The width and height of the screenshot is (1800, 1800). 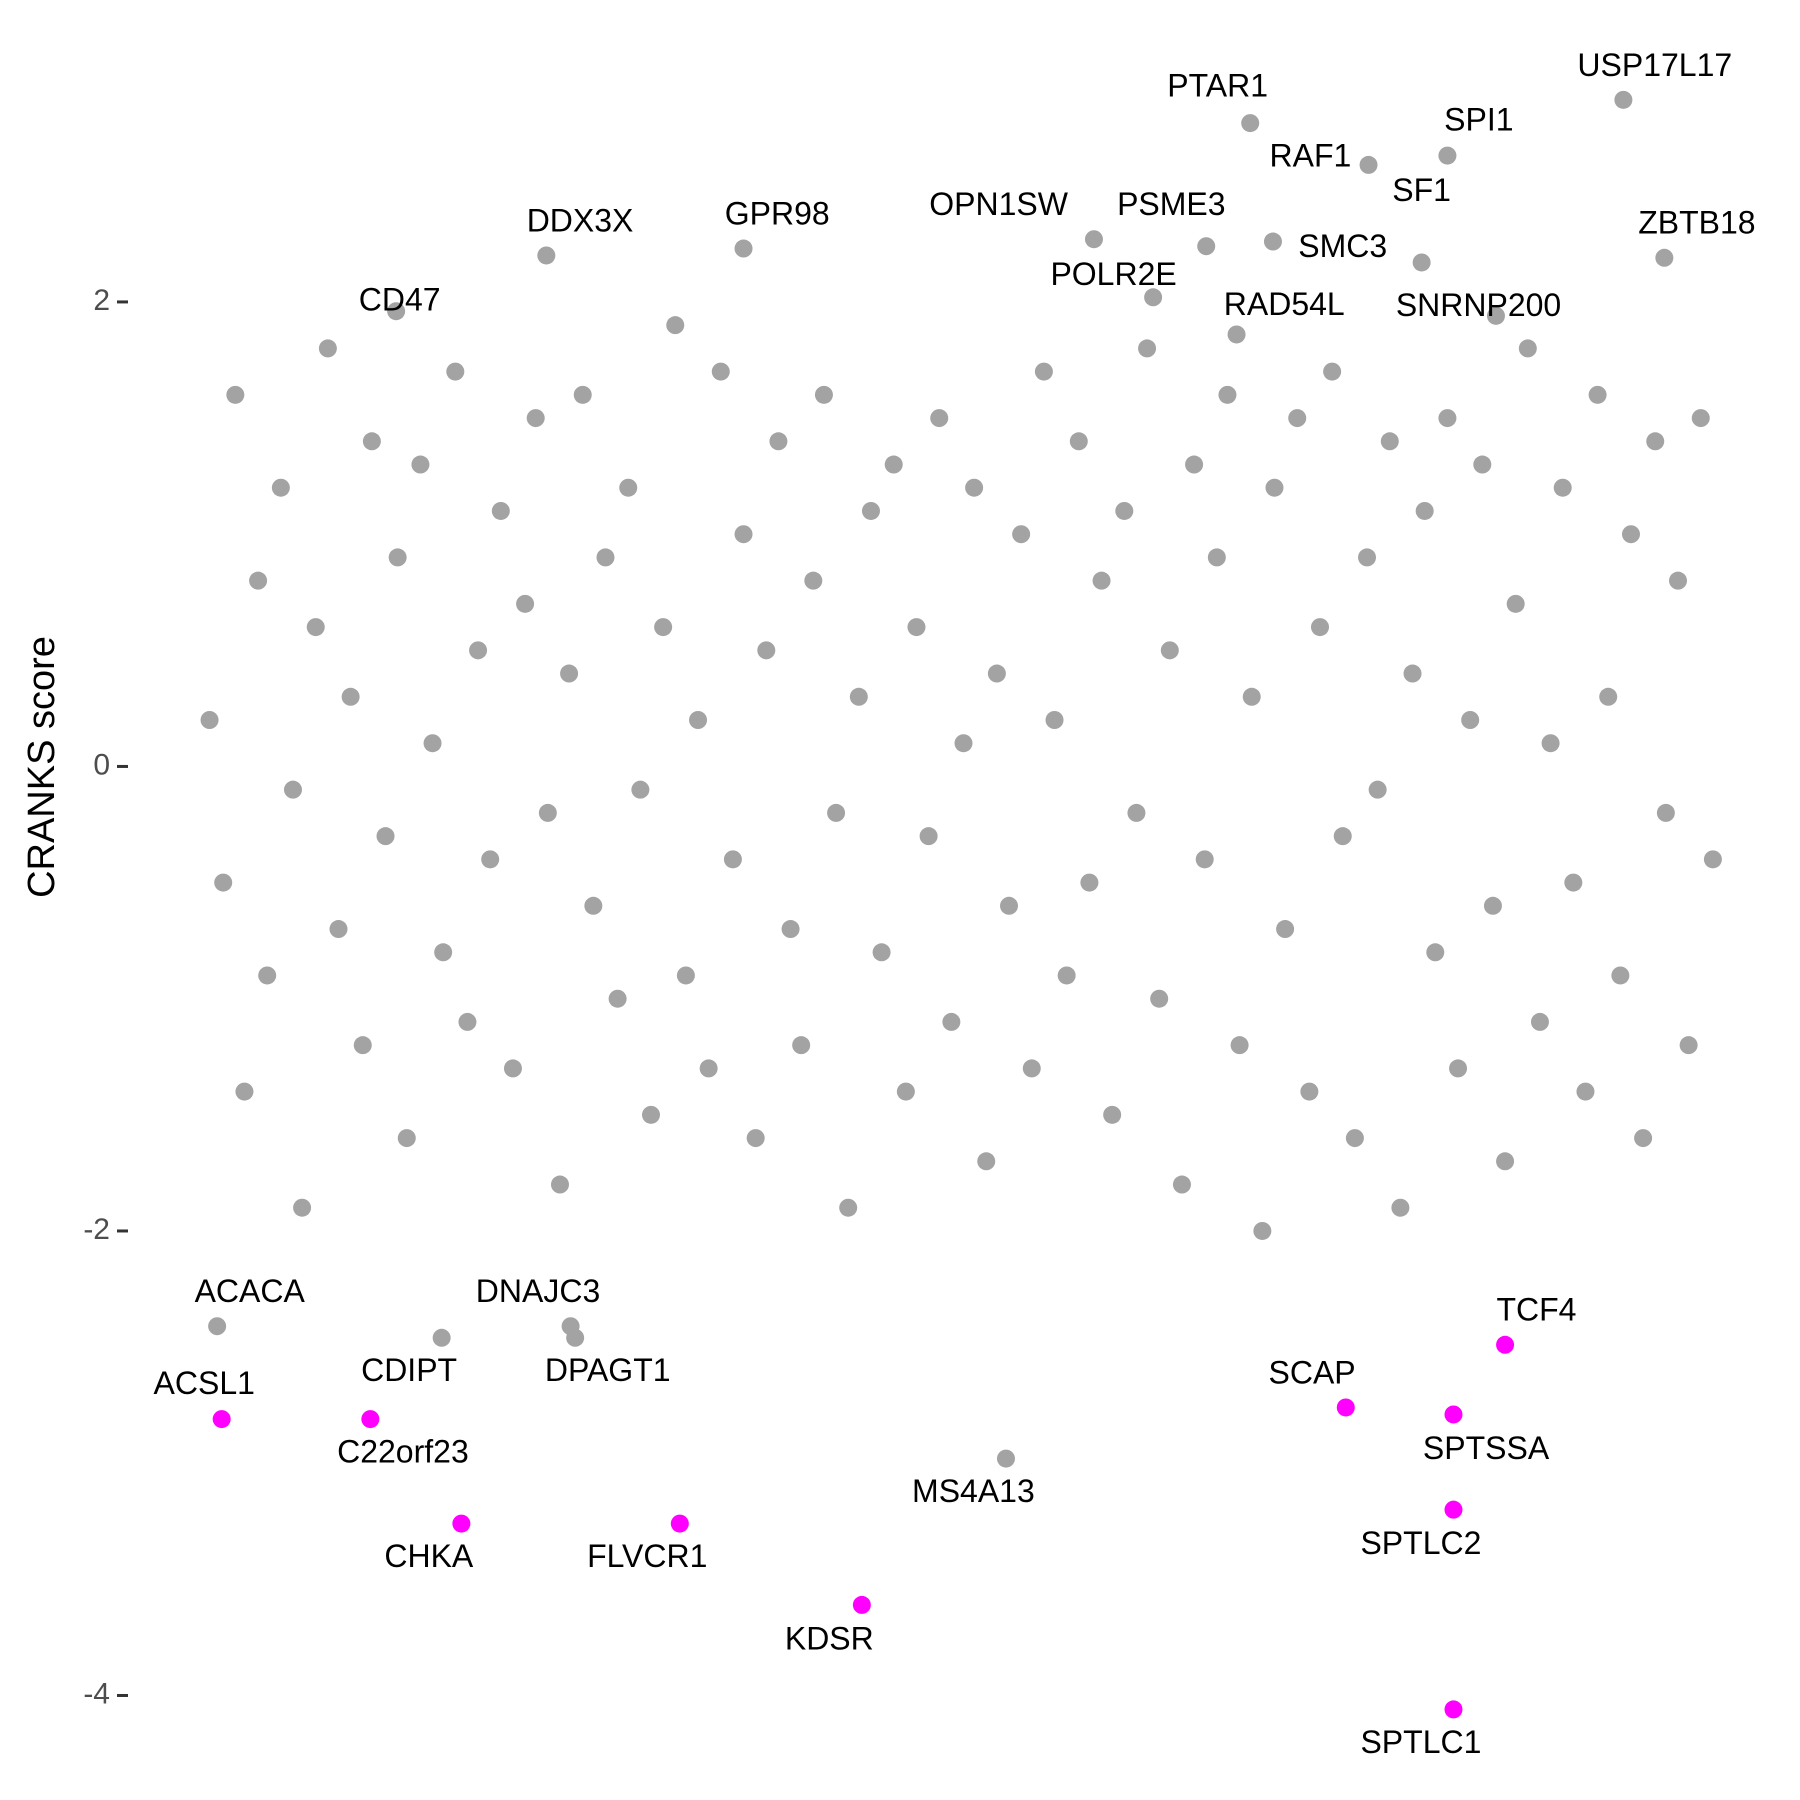 I want to click on point-label: SF1, so click(x=1421, y=190).